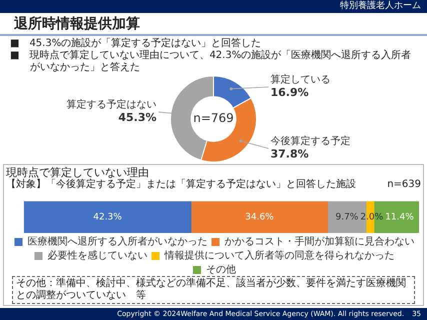 The width and height of the screenshot is (427, 320). What do you see at coordinates (310, 141) in the screenshot?
I see `slice-label: 今後算定する予定` at bounding box center [310, 141].